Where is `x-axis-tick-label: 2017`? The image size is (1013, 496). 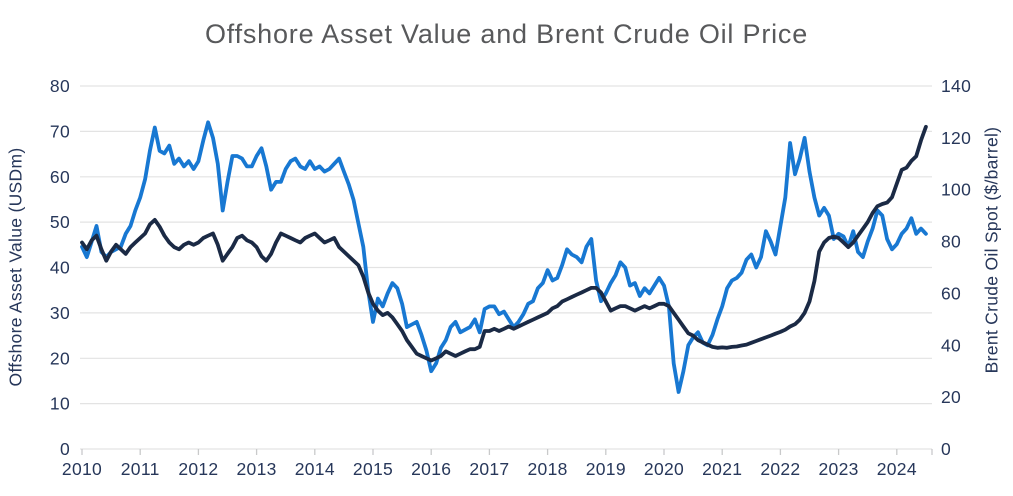 x-axis-tick-label: 2017 is located at coordinates (489, 469).